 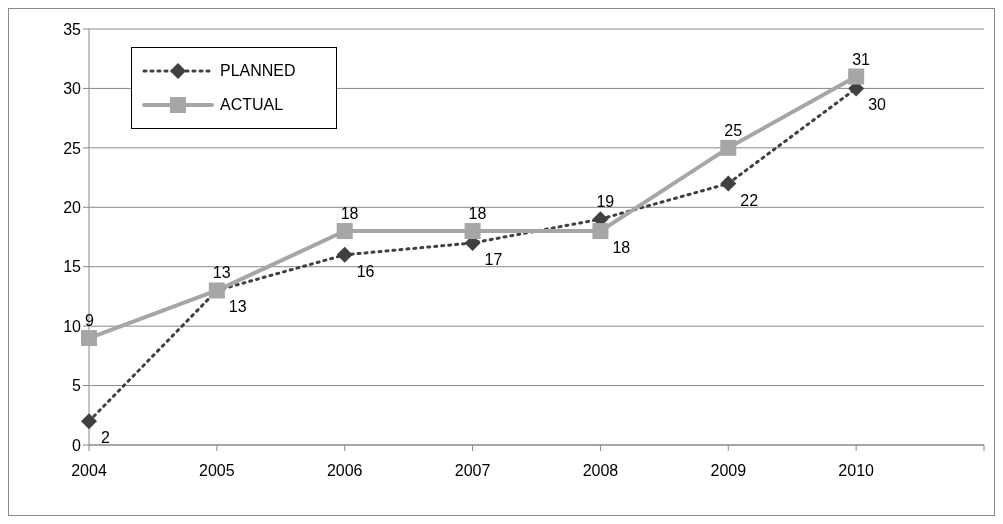 I want to click on data-label: 30, so click(x=877, y=105).